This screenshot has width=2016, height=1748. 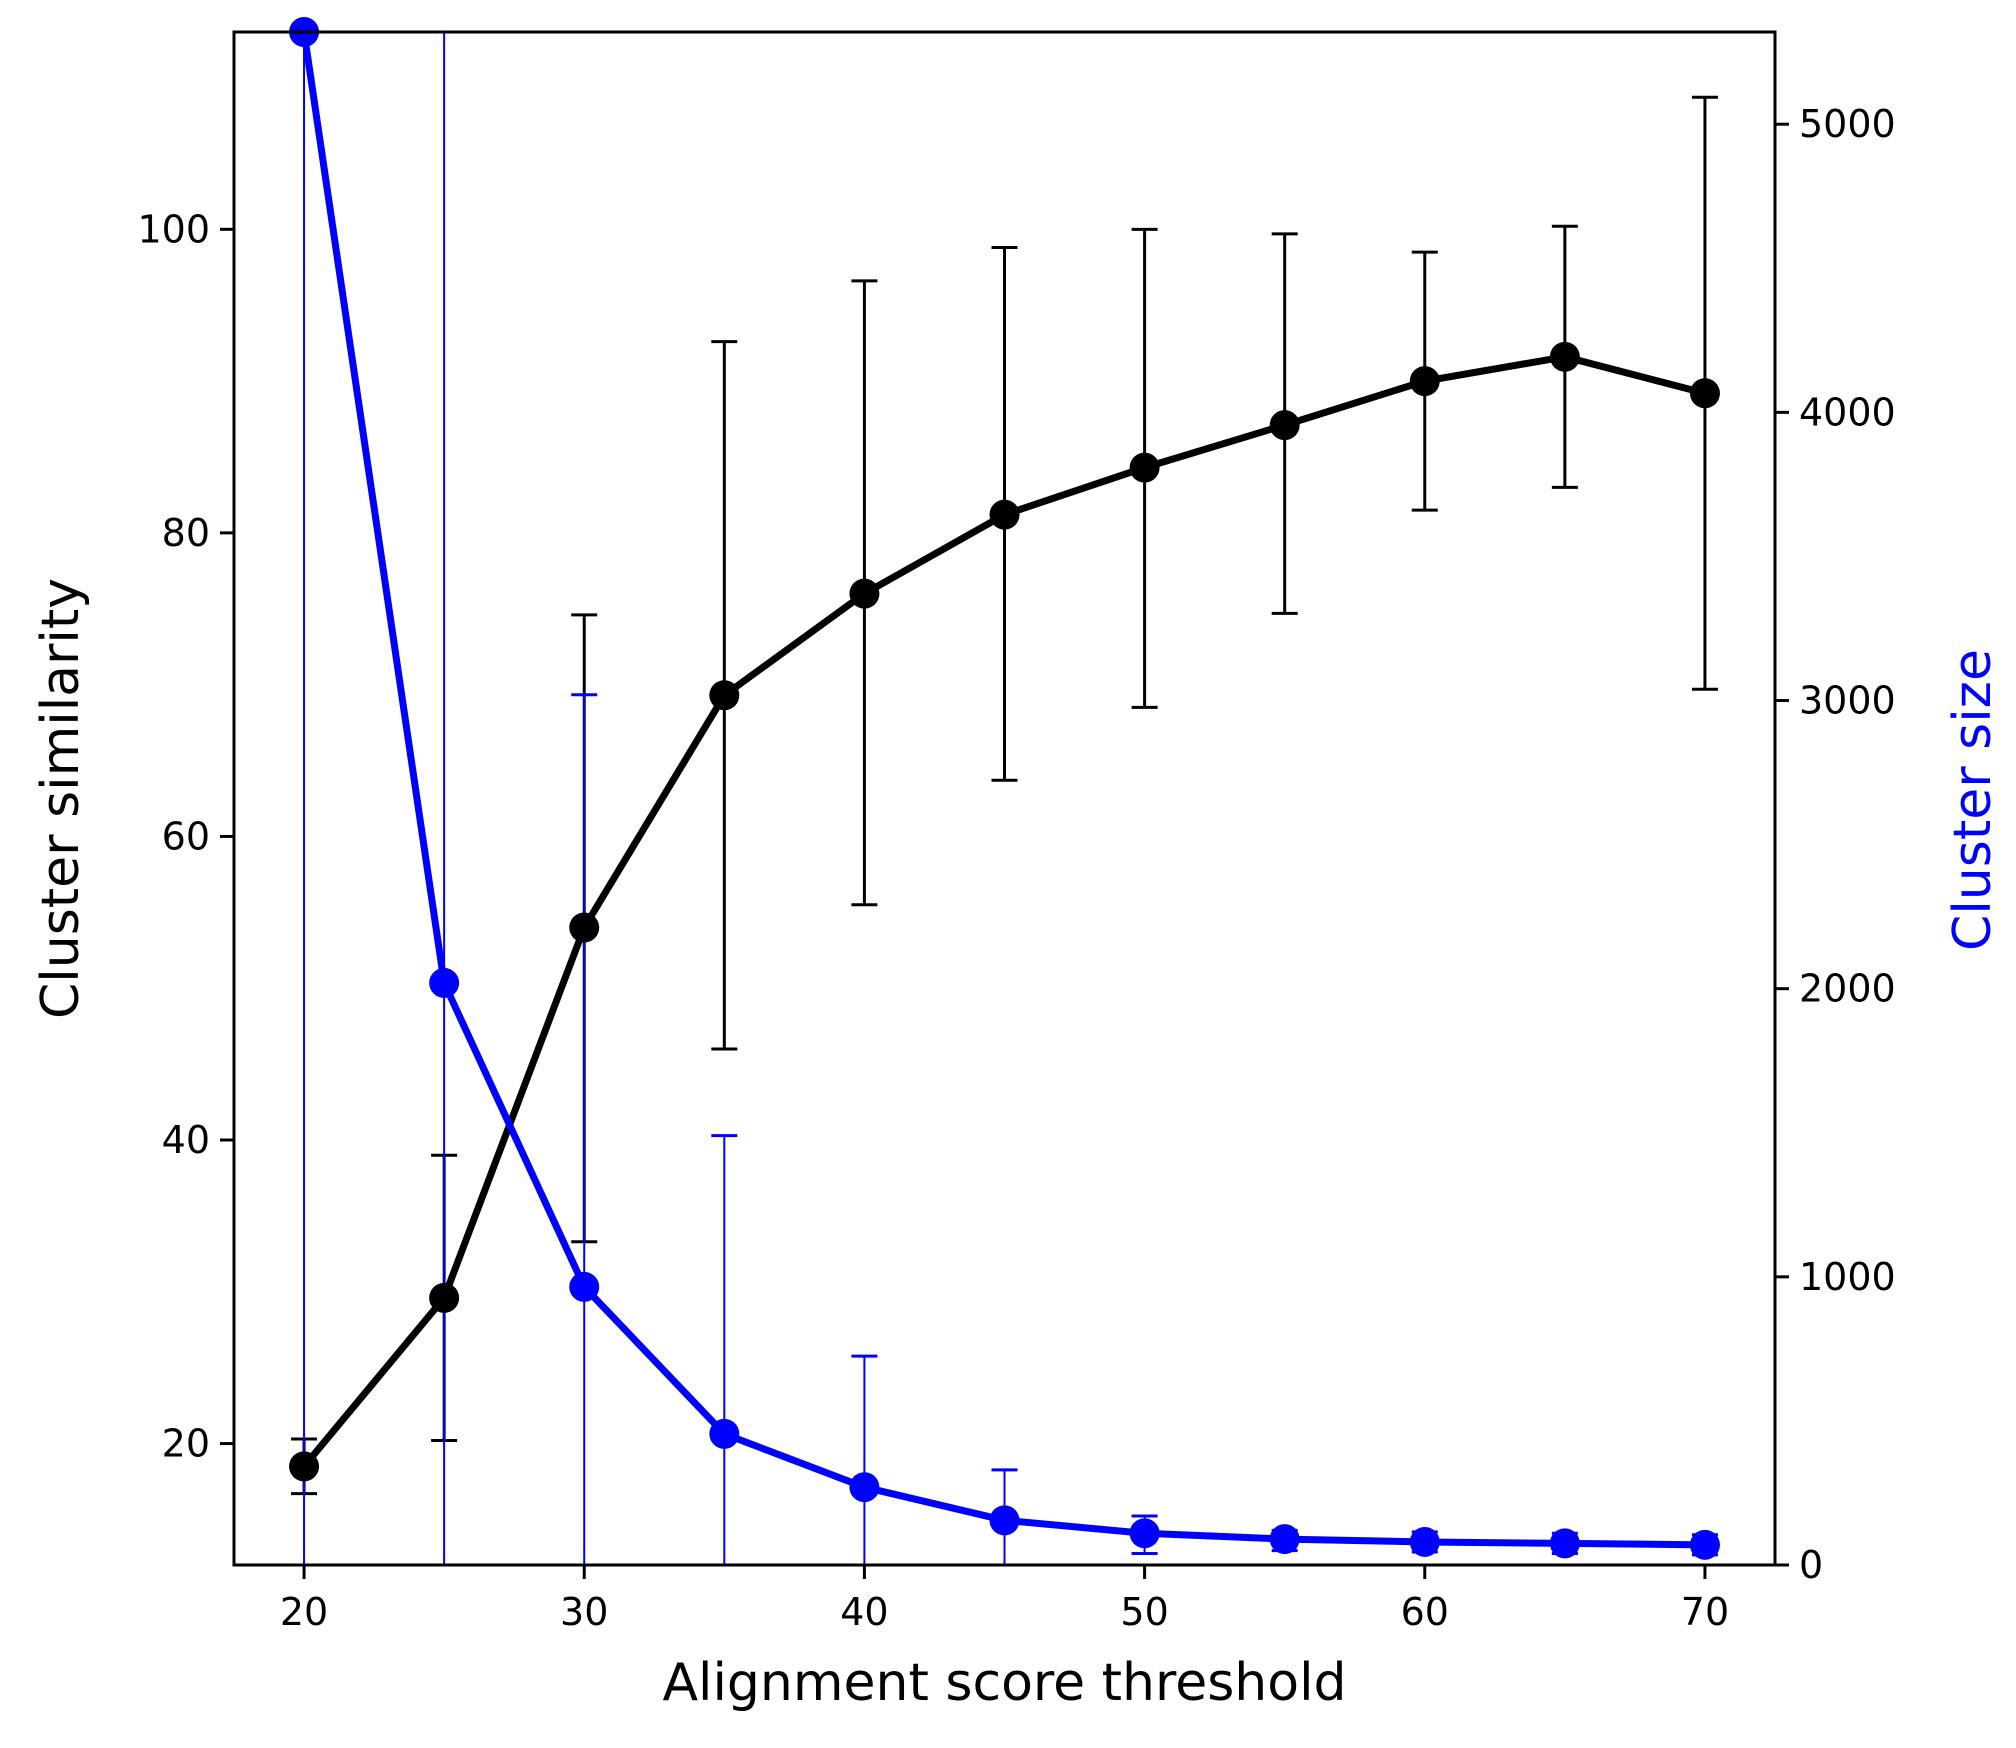 I want to click on y-left-tick-label: 80, so click(x=186, y=533).